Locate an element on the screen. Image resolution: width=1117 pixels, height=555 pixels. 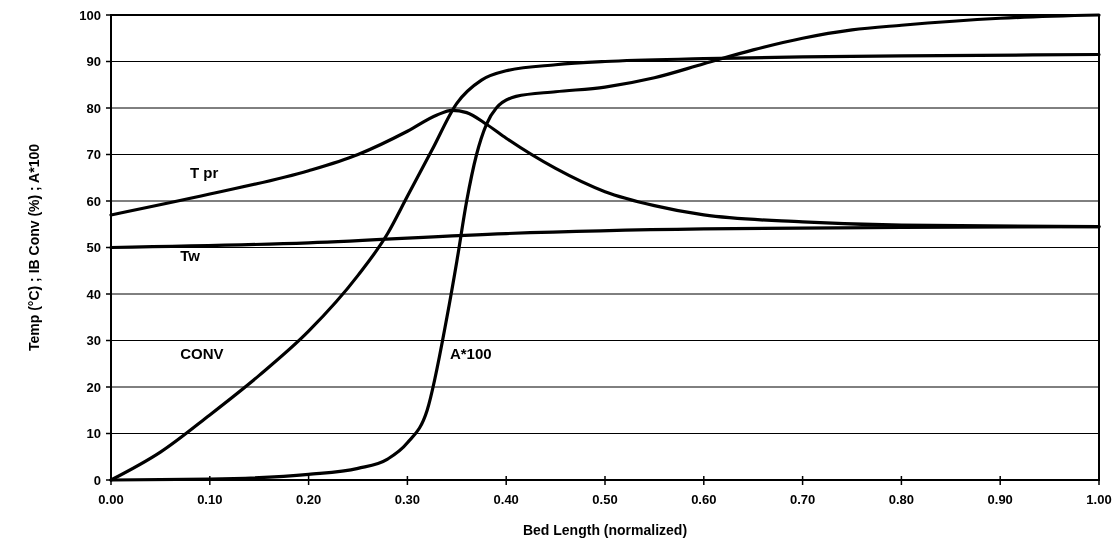
text: CONV is located at coordinates (202, 354).